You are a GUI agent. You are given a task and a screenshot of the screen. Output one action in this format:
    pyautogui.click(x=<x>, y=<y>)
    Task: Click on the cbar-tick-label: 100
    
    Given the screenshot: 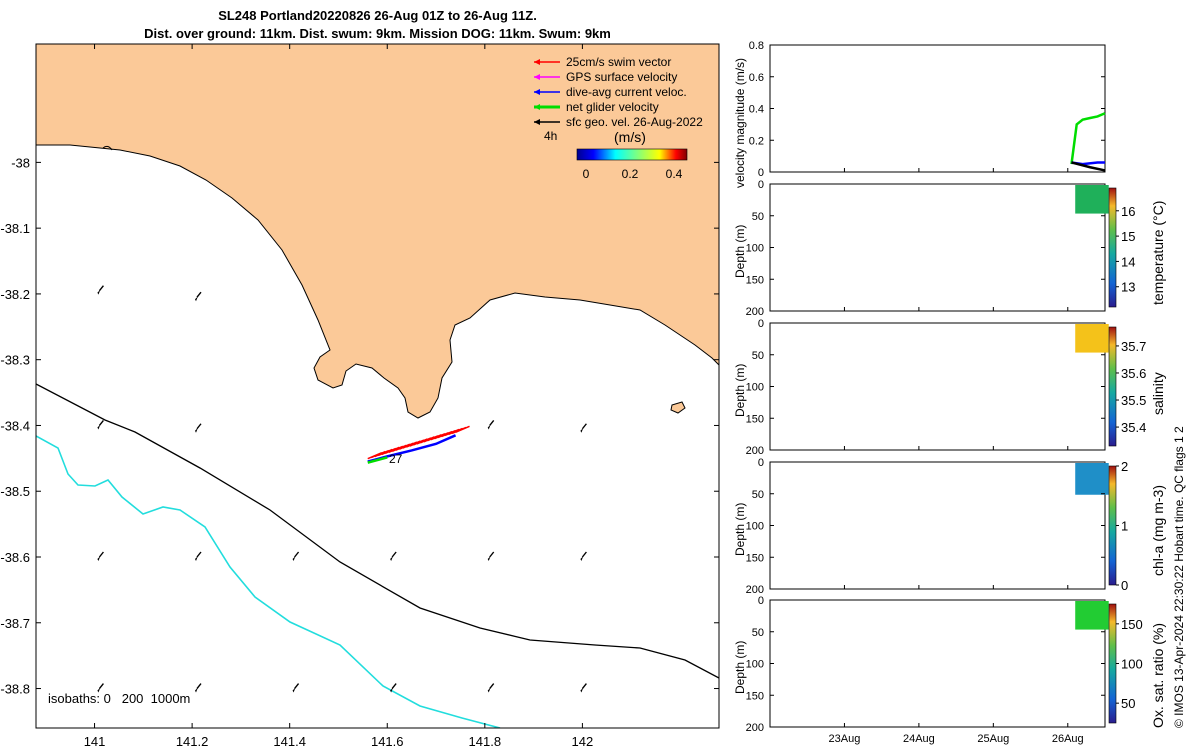 What is the action you would take?
    pyautogui.click(x=1132, y=664)
    